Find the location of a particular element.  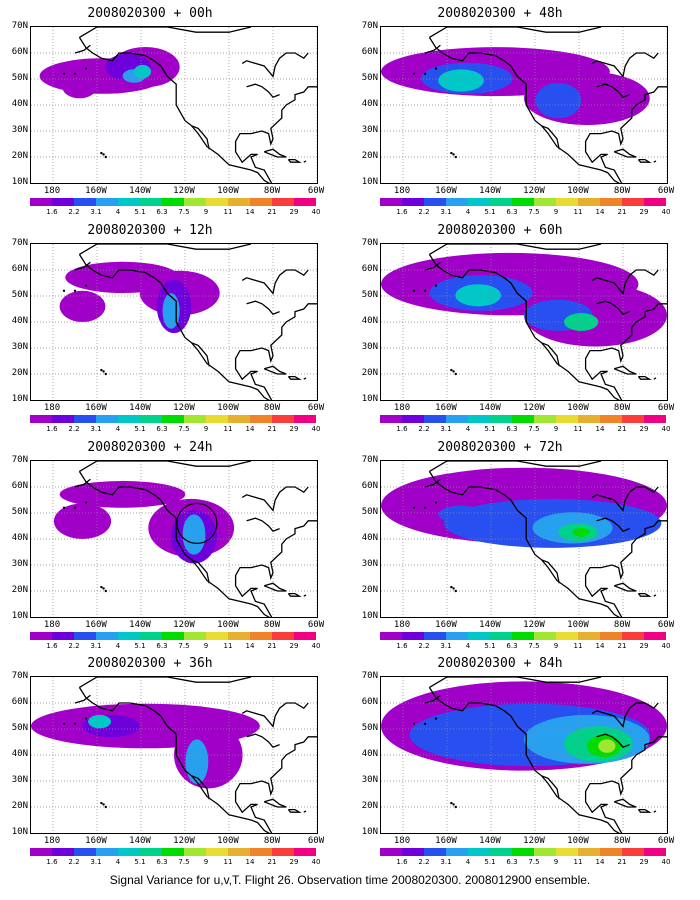

panel-title: 2008020300 + 60h is located at coordinates (500, 230).